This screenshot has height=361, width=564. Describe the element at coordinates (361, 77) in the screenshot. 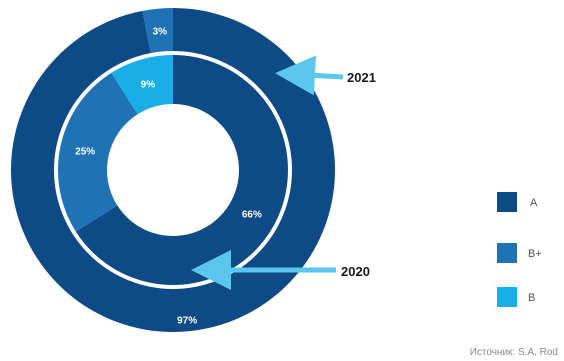

I see `annotation-2021: 2021` at that location.